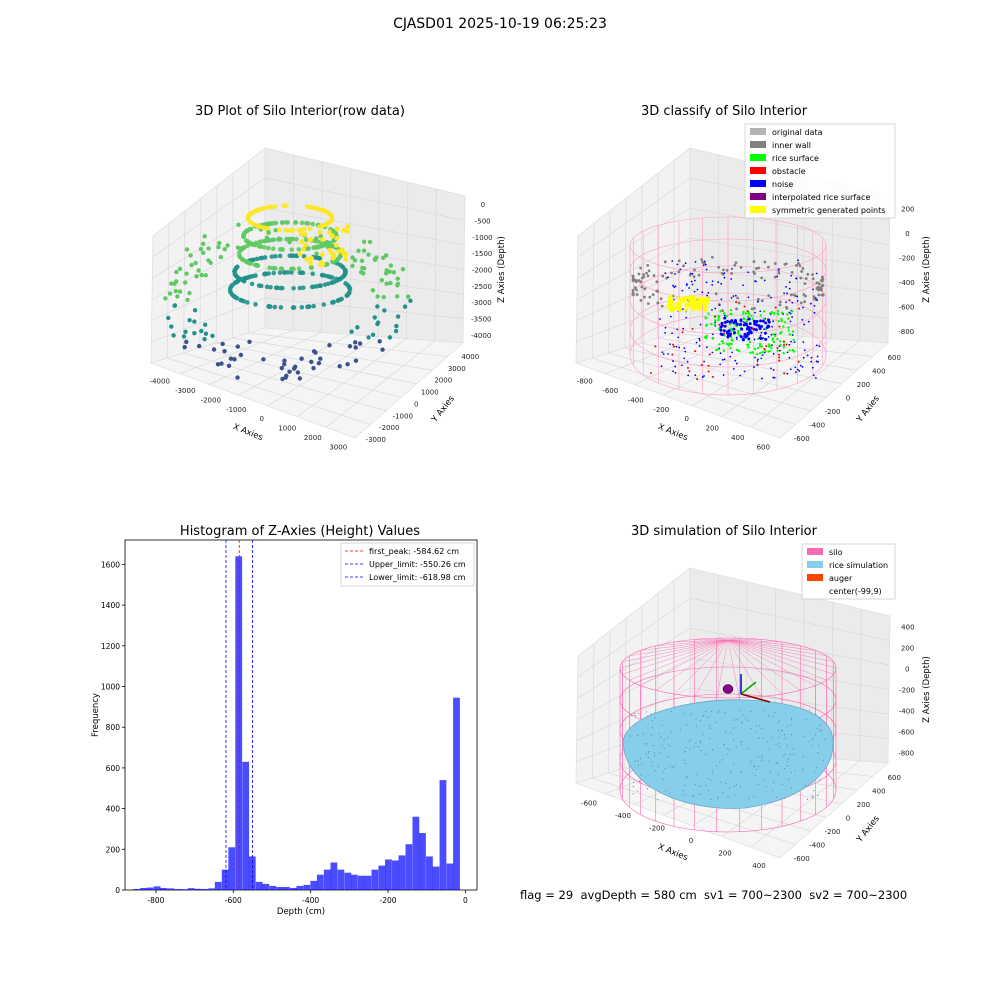 This screenshot has height=1000, width=1000. I want to click on classify-symmetric-point, so click(695, 305).